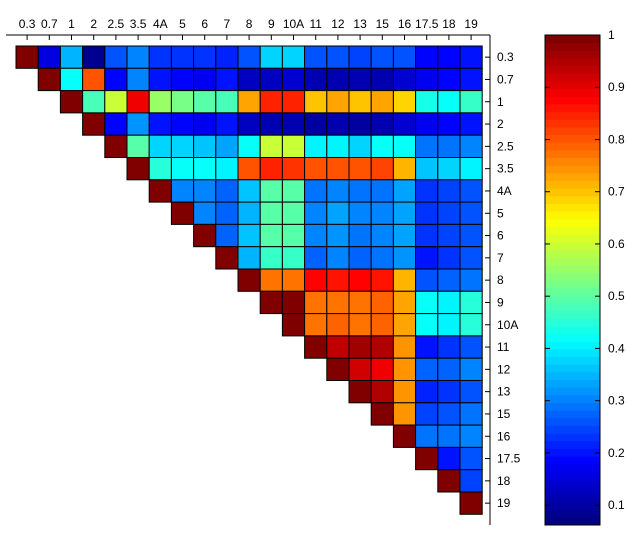 Image resolution: width=627 pixels, height=537 pixels. I want to click on colorbar-tick-label: 0.2, so click(616, 453).